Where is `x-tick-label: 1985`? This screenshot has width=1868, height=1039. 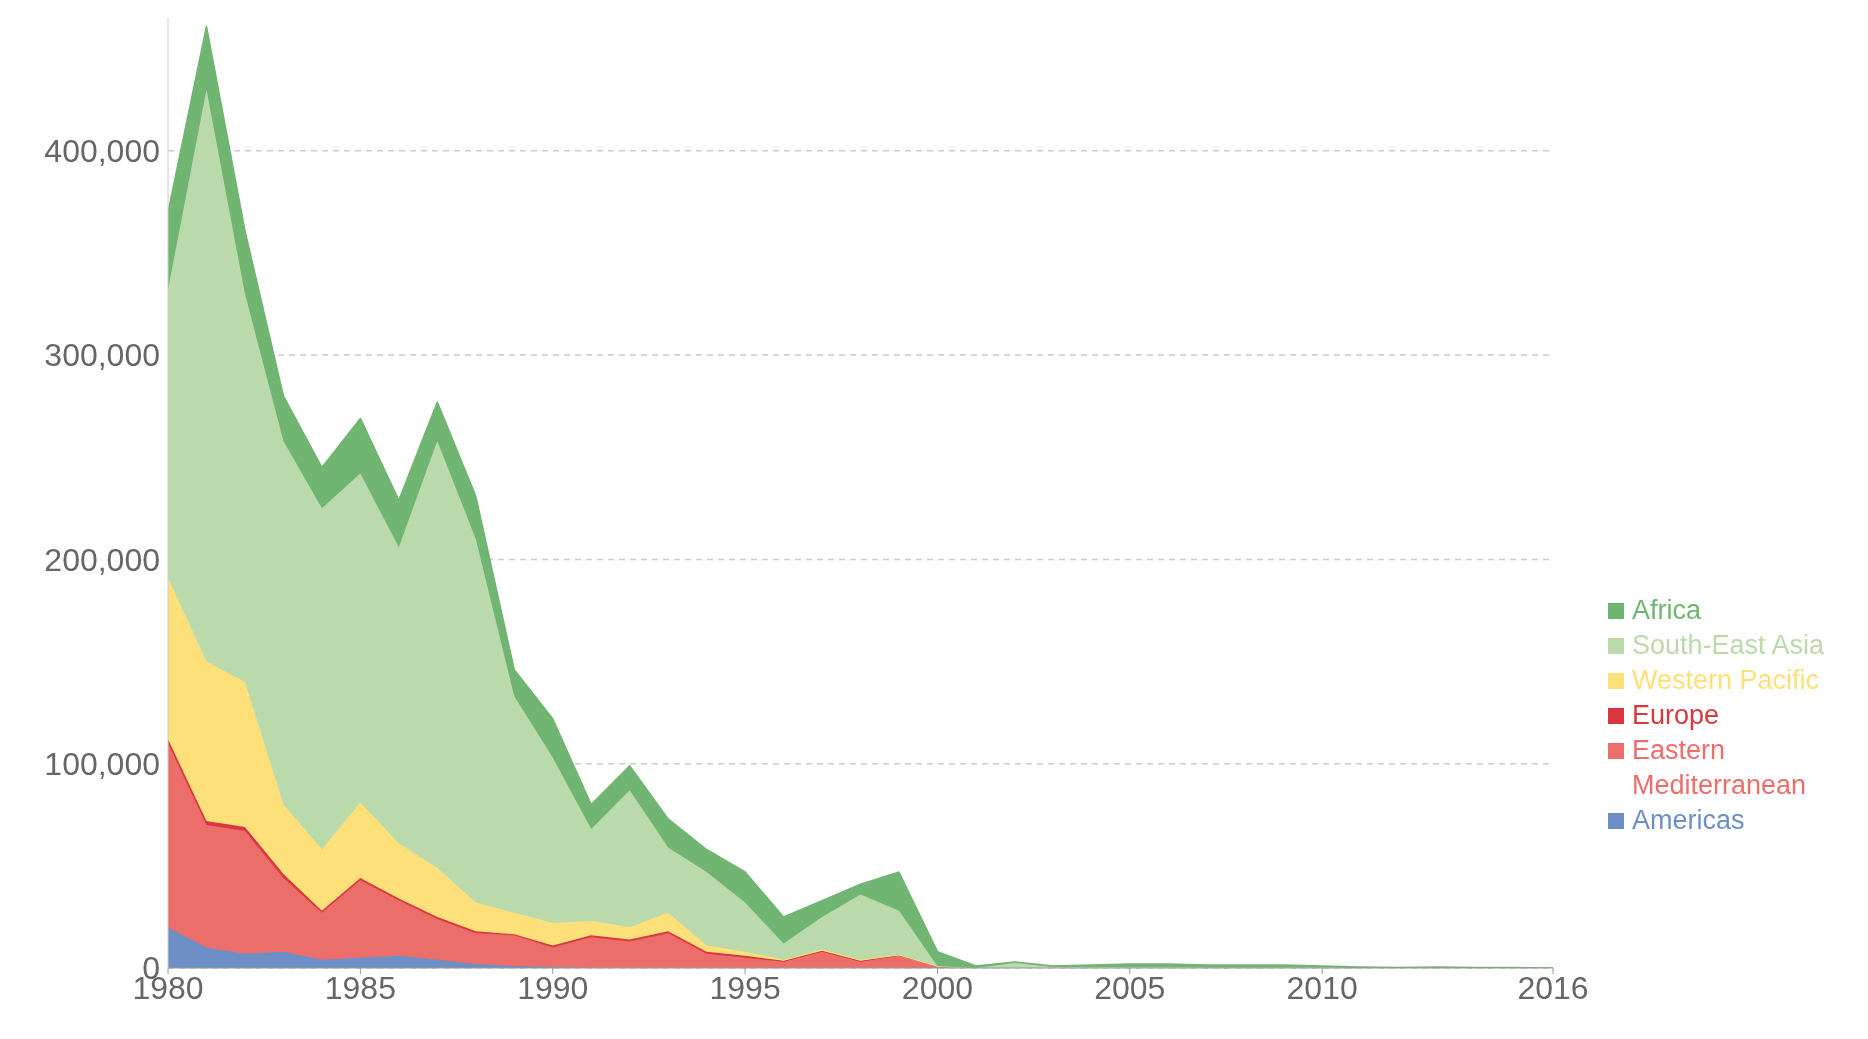 x-tick-label: 1985 is located at coordinates (360, 987).